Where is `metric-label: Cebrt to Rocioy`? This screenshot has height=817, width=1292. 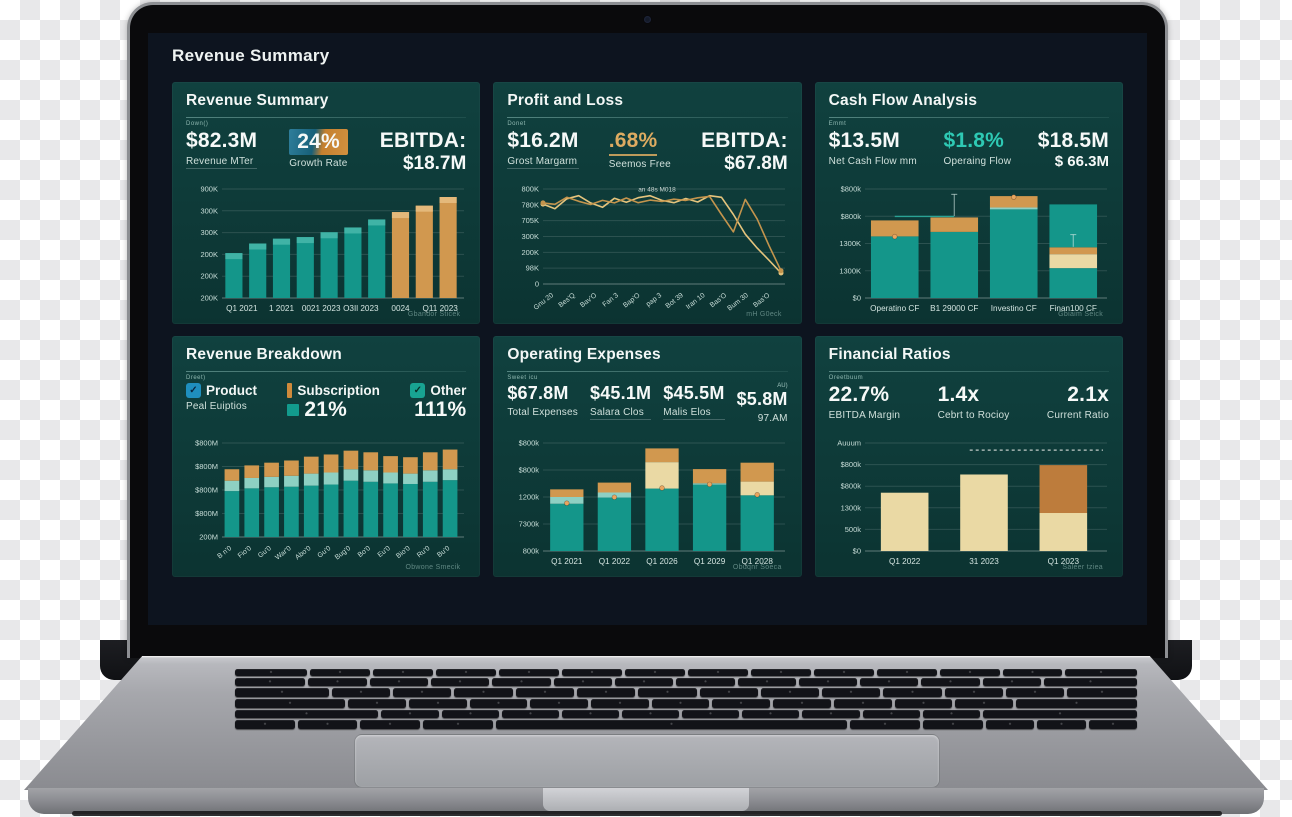
metric-label: Cebrt to Rocioy is located at coordinates (973, 416).